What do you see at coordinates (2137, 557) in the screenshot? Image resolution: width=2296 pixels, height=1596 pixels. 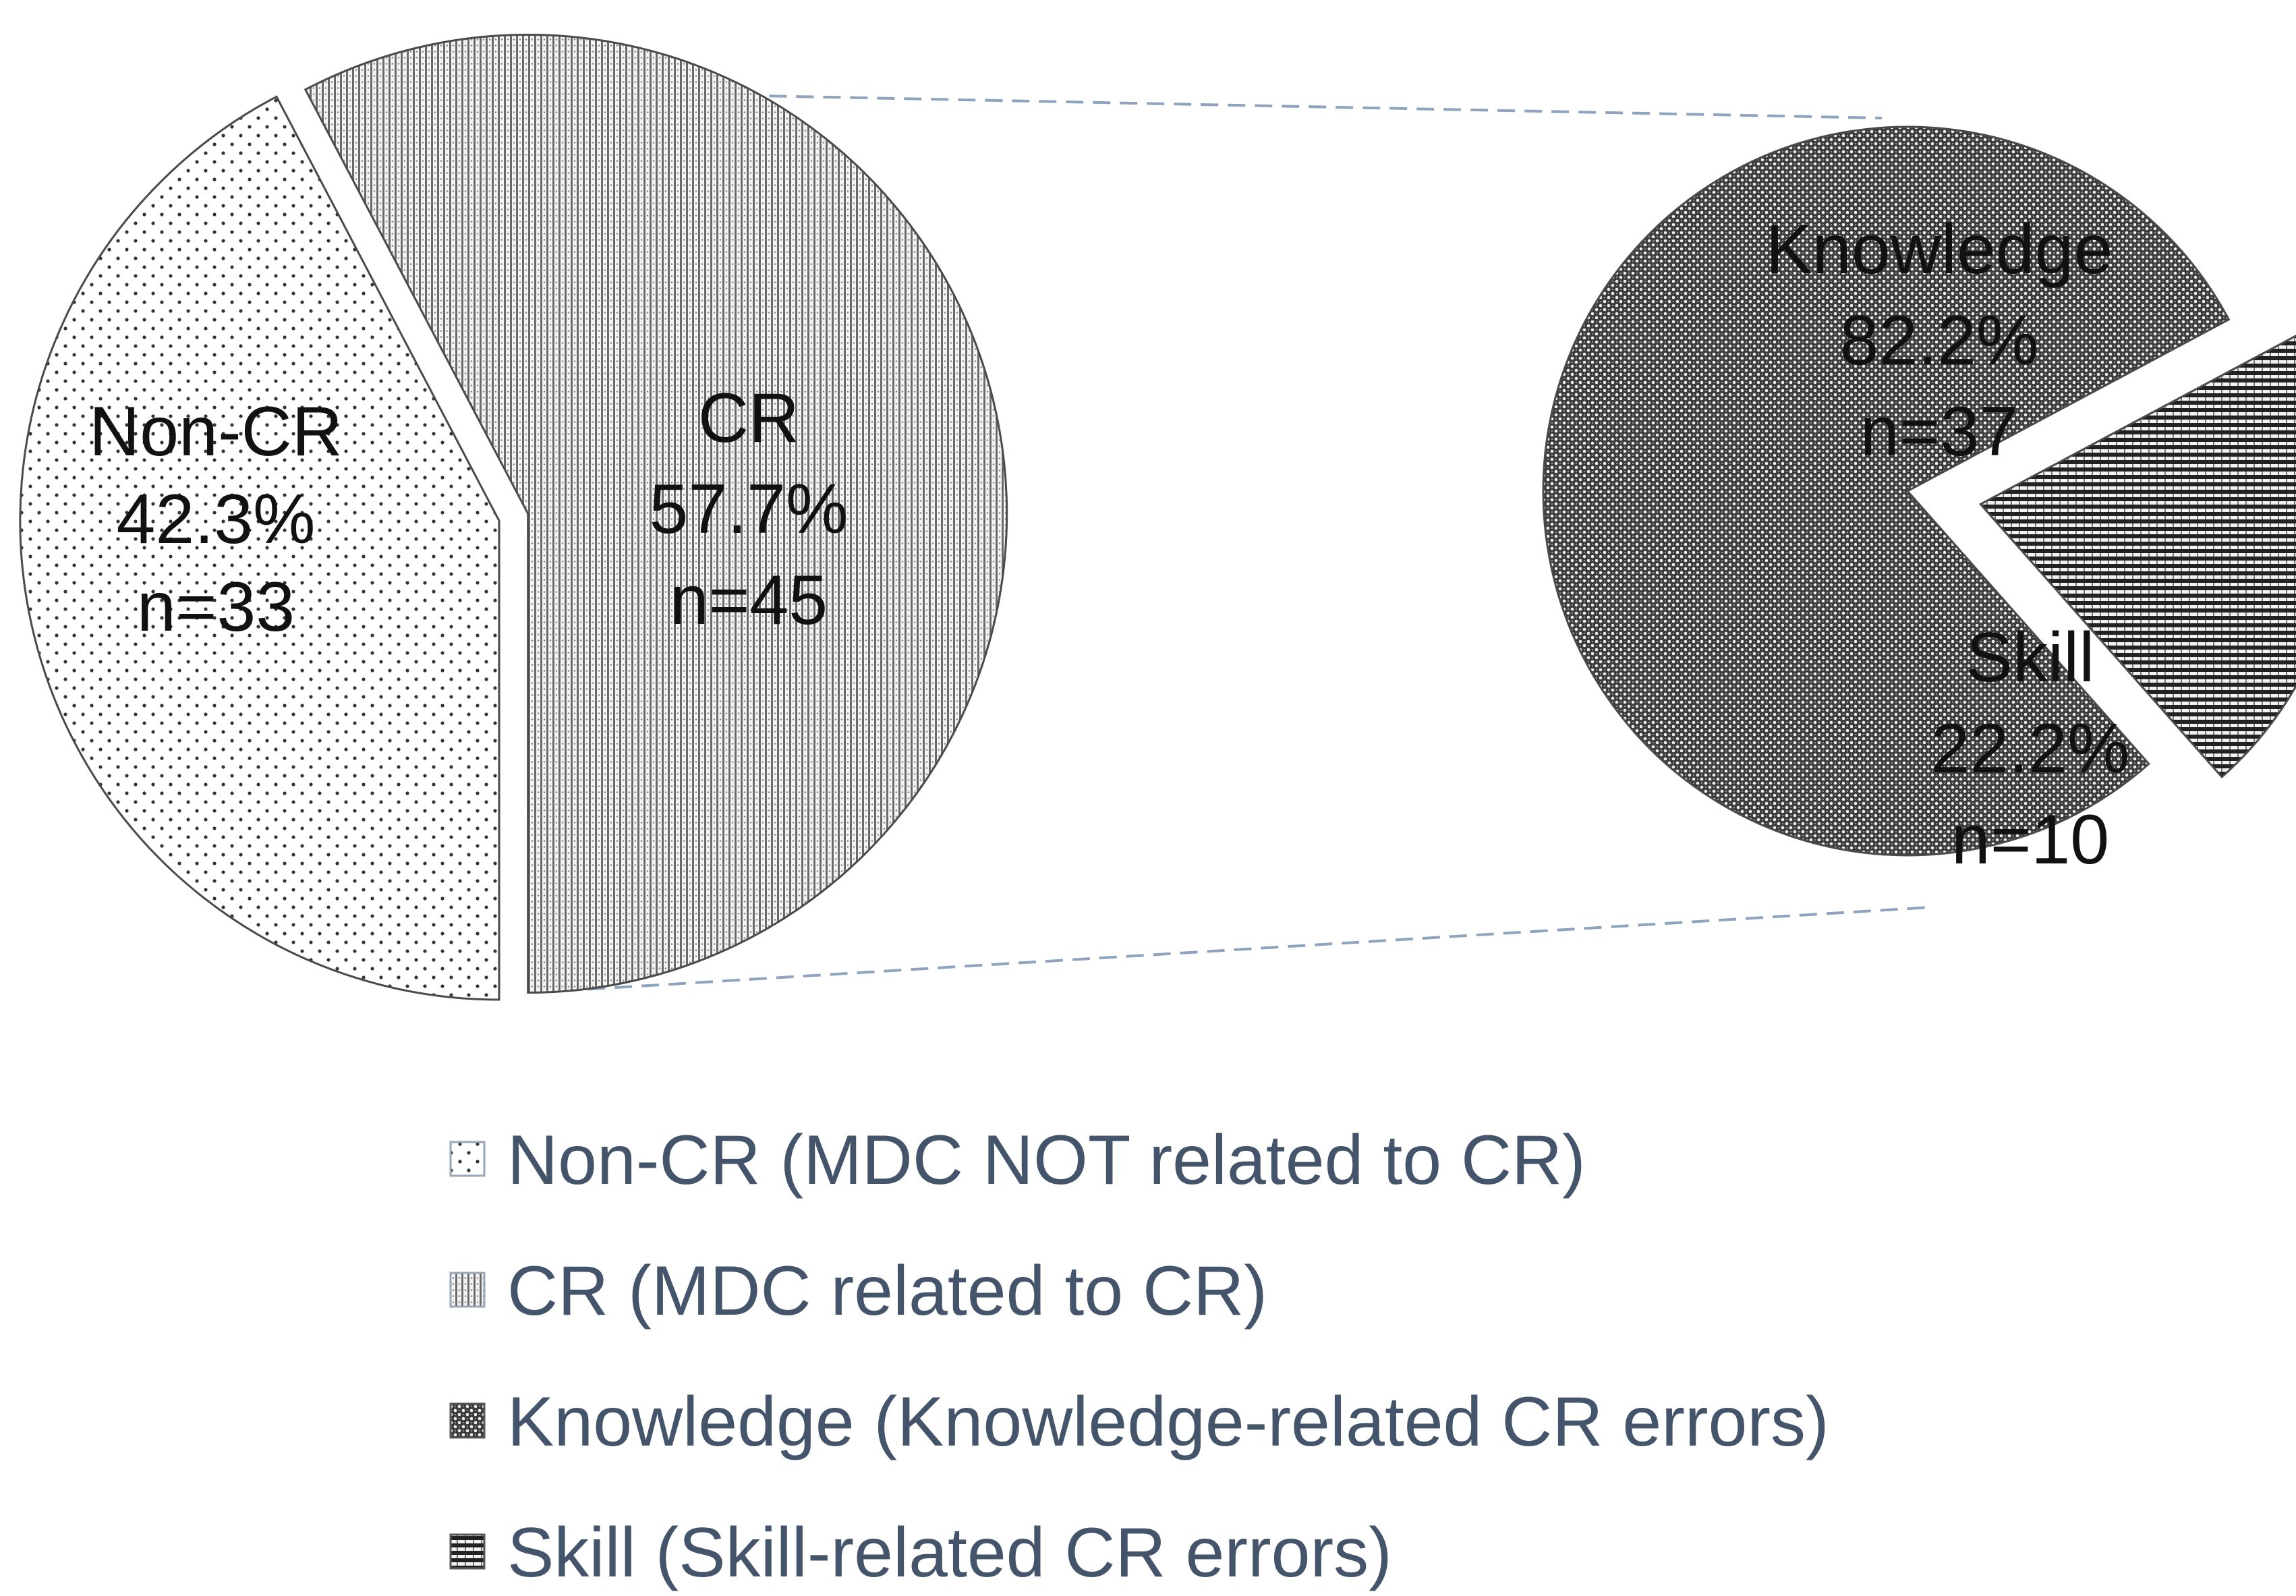 I see `slice-skill` at bounding box center [2137, 557].